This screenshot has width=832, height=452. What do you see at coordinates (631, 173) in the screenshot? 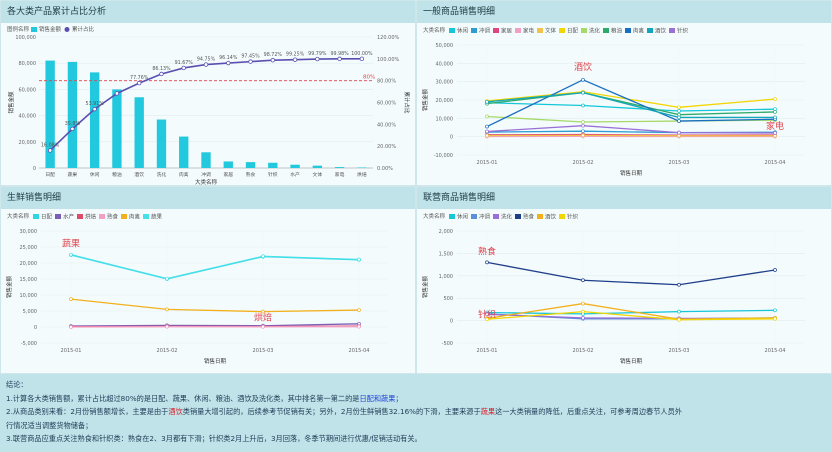
I see `x-axis-label: 销售日期` at bounding box center [631, 173].